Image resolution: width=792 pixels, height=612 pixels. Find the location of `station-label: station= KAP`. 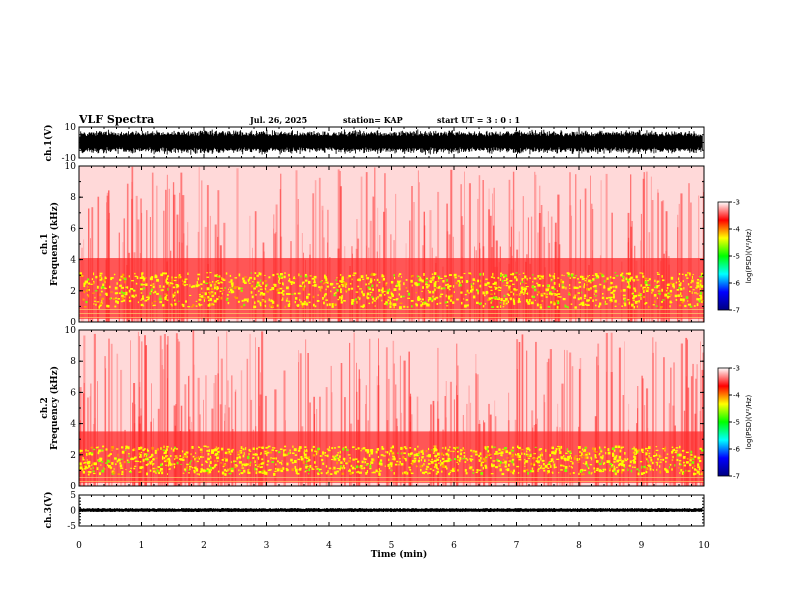

station-label: station= KAP is located at coordinates (373, 120).